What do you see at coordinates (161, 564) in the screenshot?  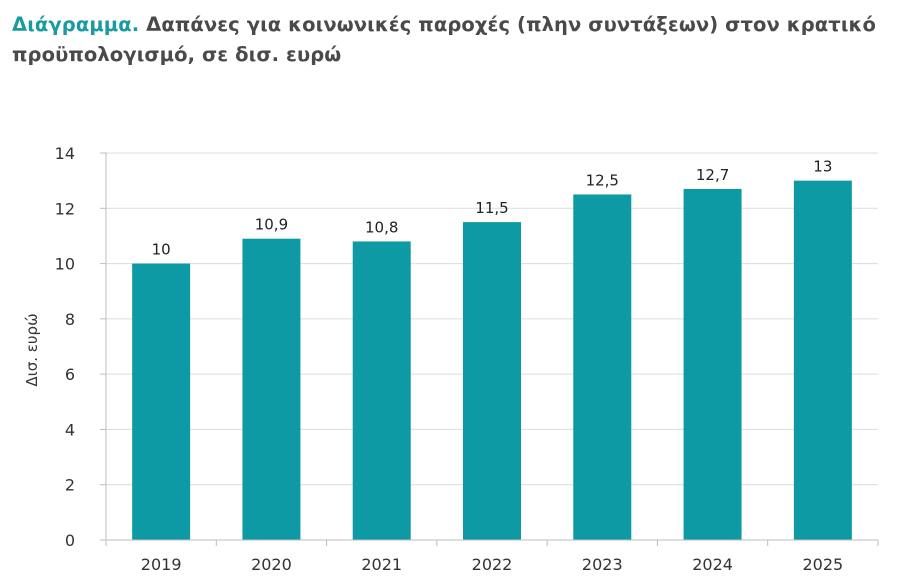 I see `x-tick-label: 2019` at bounding box center [161, 564].